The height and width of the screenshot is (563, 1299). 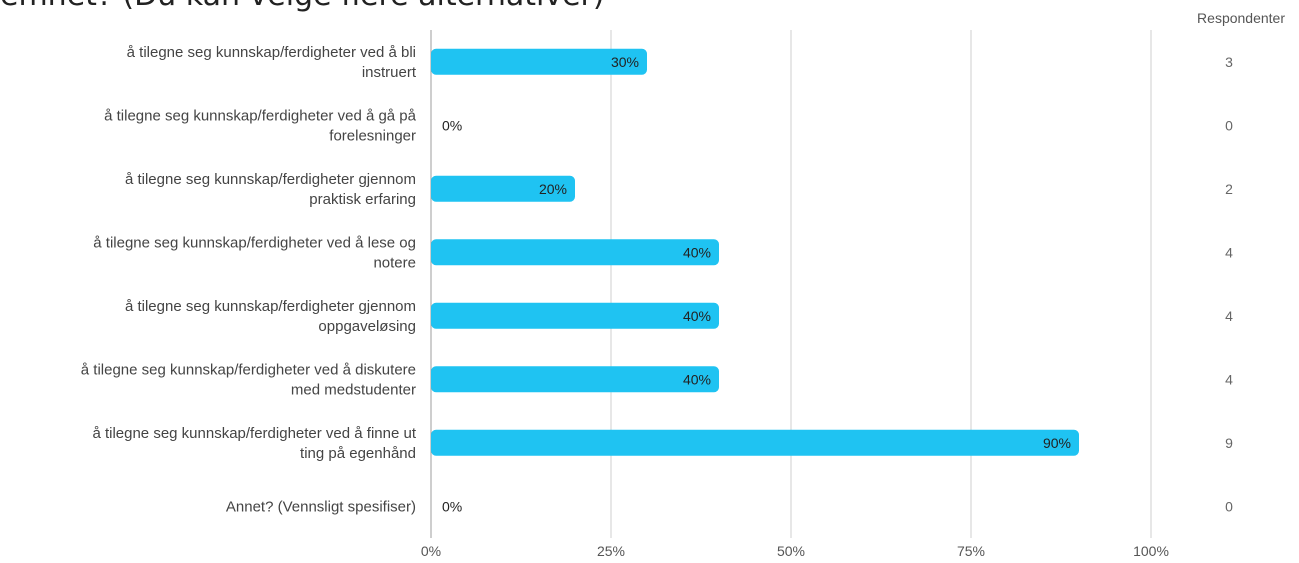 What do you see at coordinates (394, 262) in the screenshot?
I see `category-label: notere` at bounding box center [394, 262].